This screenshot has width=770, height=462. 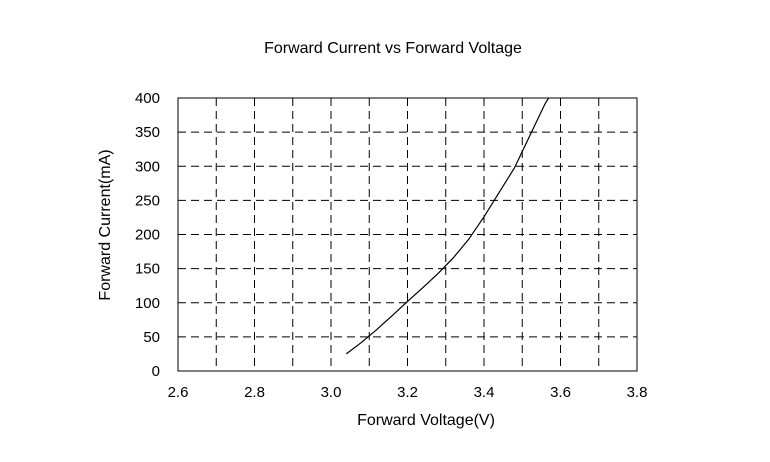 What do you see at coordinates (331, 392) in the screenshot?
I see `x-tick-label: 3.0` at bounding box center [331, 392].